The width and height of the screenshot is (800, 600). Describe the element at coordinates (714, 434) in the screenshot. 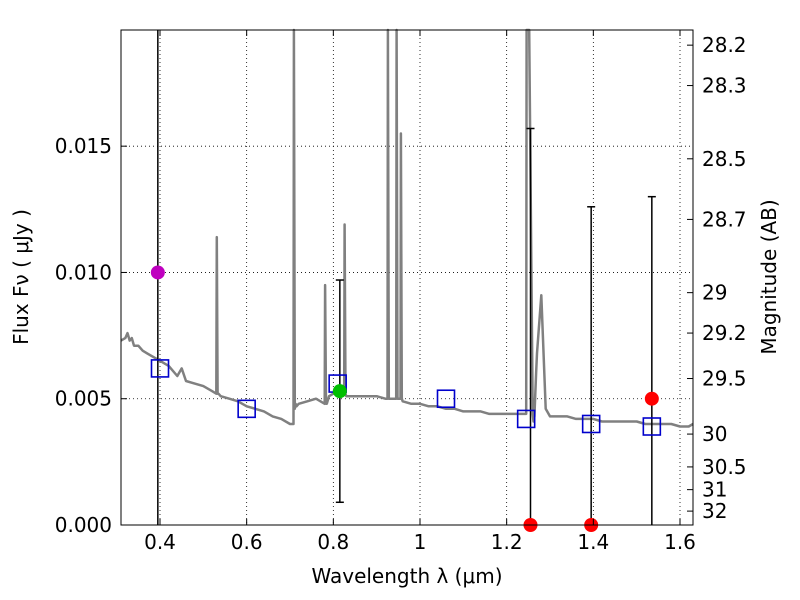

I see `magnitude-tick-label: 30` at that location.